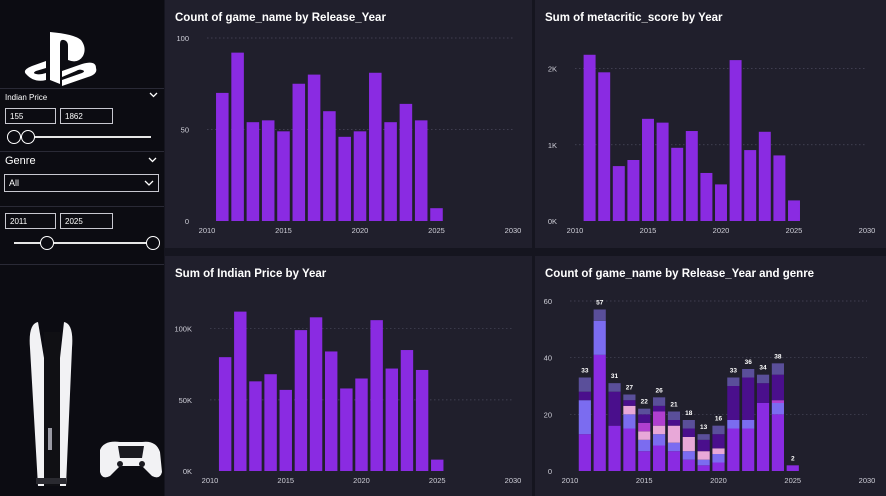 The width and height of the screenshot is (886, 496). Describe the element at coordinates (14, 137) in the screenshot. I see `price-slider-low-handle` at that location.